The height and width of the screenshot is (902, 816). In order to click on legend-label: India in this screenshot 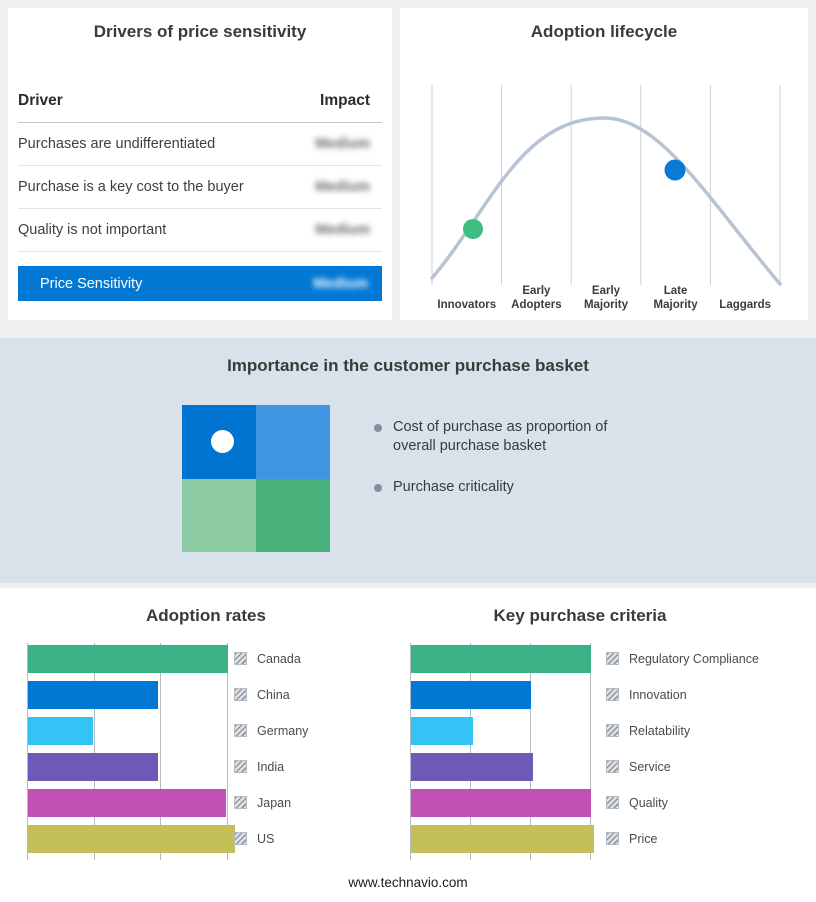, I will do `click(271, 767)`.